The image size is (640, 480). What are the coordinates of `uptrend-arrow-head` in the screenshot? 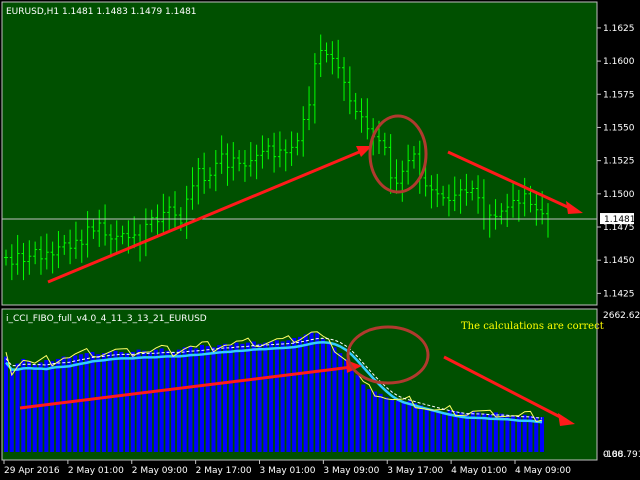 It's located at (364, 151).